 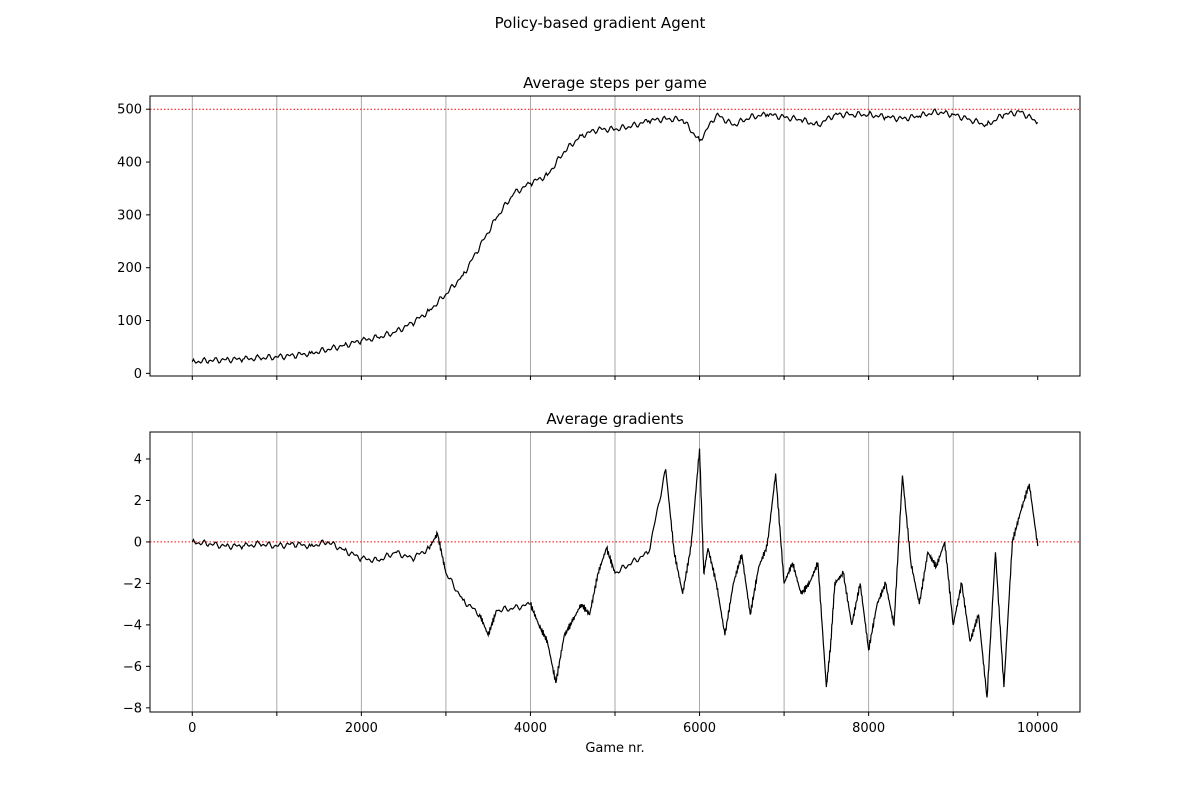 What do you see at coordinates (192, 728) in the screenshot?
I see `gradient-x-tick-label: 0` at bounding box center [192, 728].